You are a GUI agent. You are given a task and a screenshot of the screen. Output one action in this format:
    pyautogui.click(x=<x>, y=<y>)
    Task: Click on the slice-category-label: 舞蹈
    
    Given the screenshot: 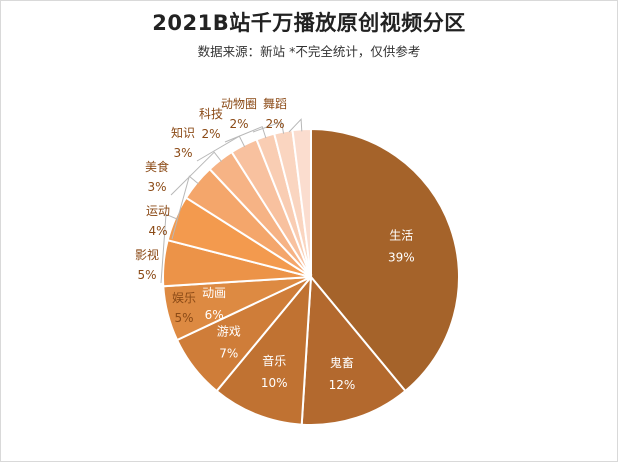 What is the action you would take?
    pyautogui.click(x=275, y=104)
    